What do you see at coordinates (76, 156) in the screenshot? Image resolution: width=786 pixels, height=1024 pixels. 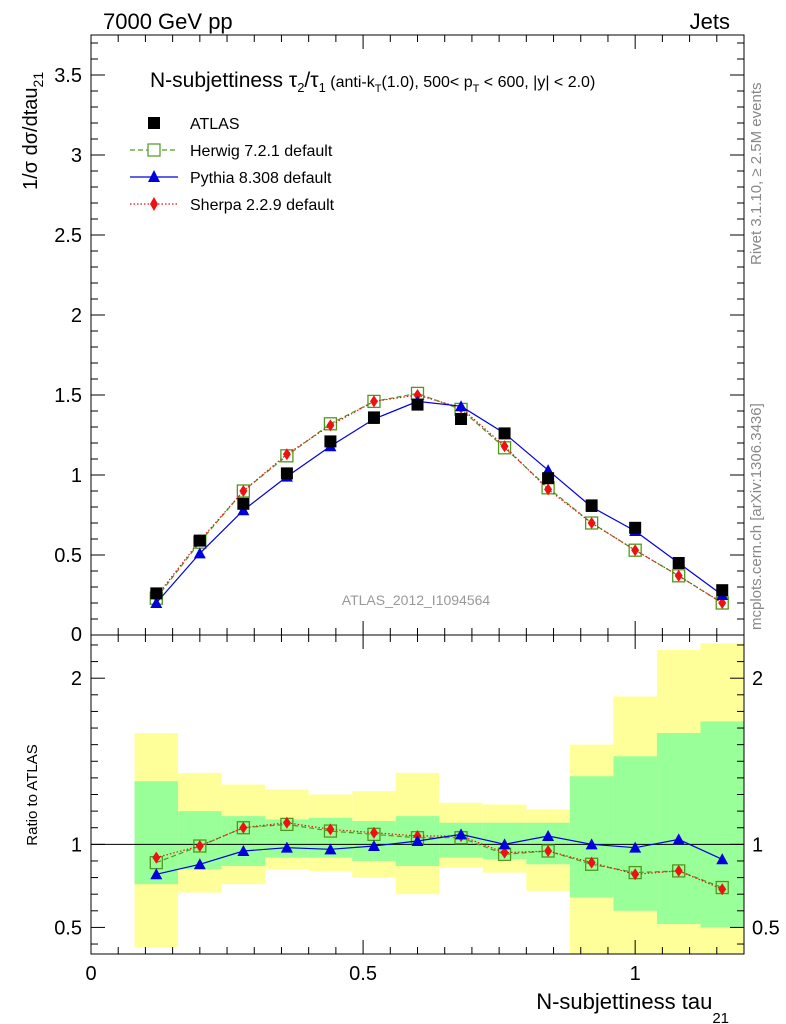 I see `main-y-tick-label: 3` at bounding box center [76, 156].